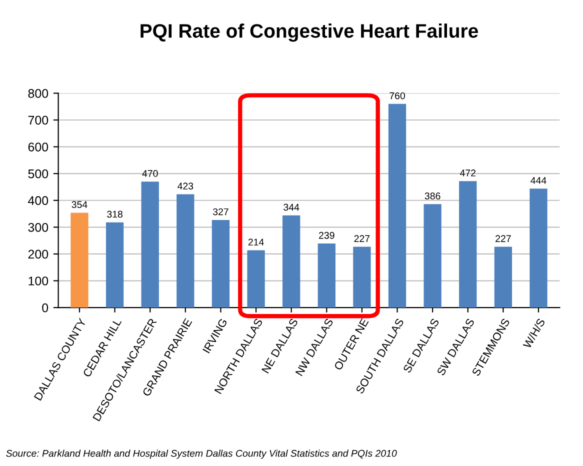 This screenshot has width=583, height=466. Describe the element at coordinates (292, 207) in the screenshot. I see `data-label: 344` at that location.